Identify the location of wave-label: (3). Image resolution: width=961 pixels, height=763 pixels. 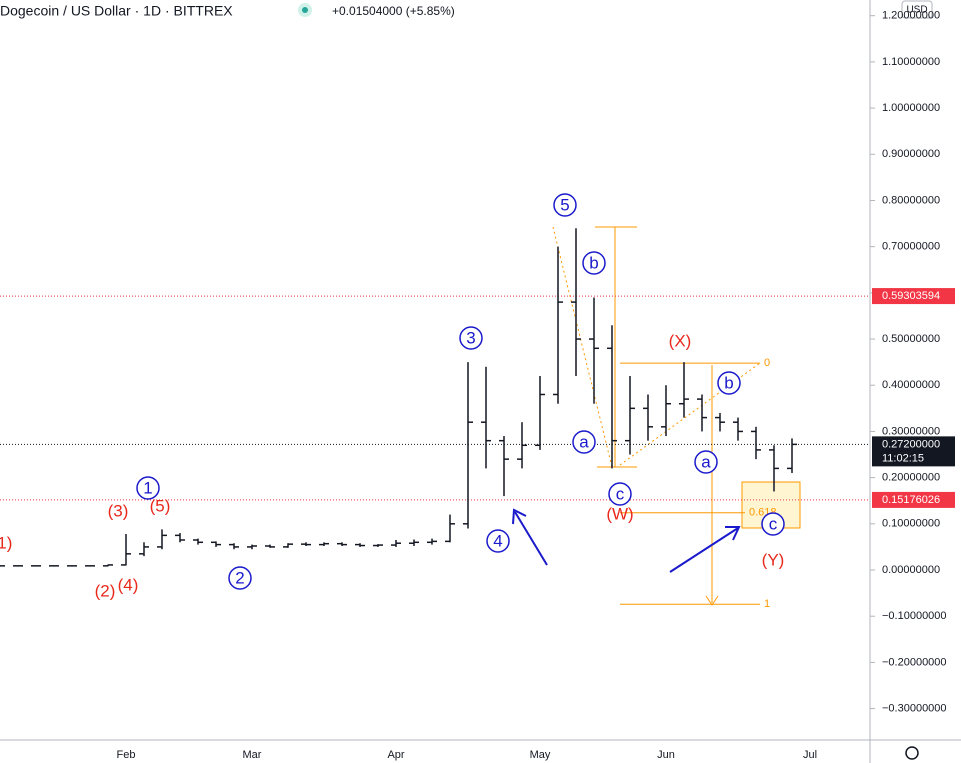
(118, 510).